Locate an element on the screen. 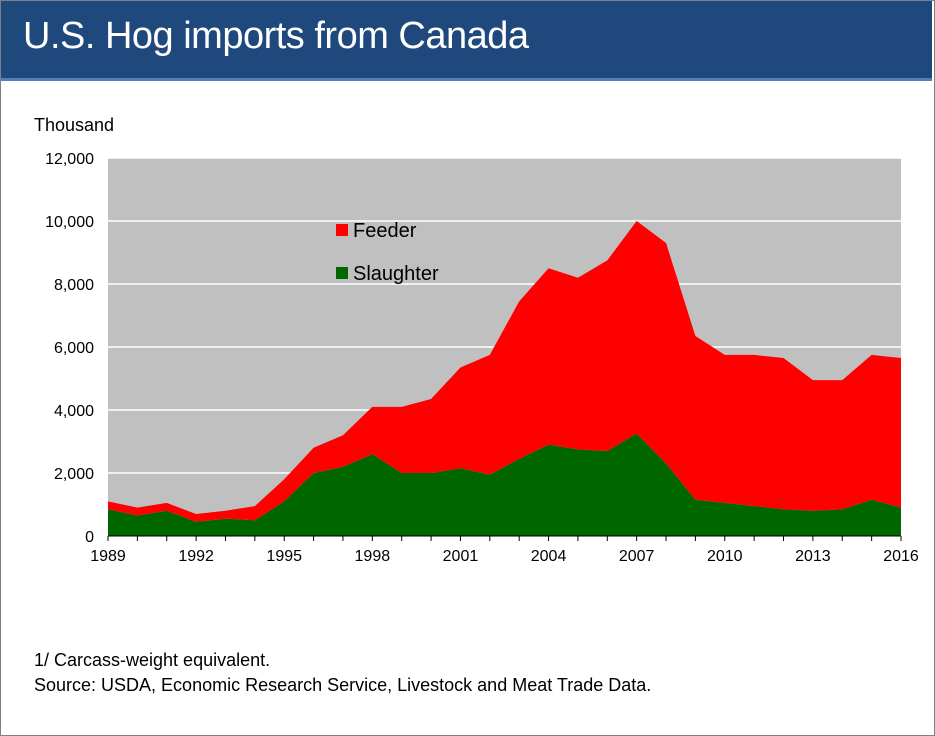 The image size is (935, 736). x-tick-label: 2001 is located at coordinates (461, 556).